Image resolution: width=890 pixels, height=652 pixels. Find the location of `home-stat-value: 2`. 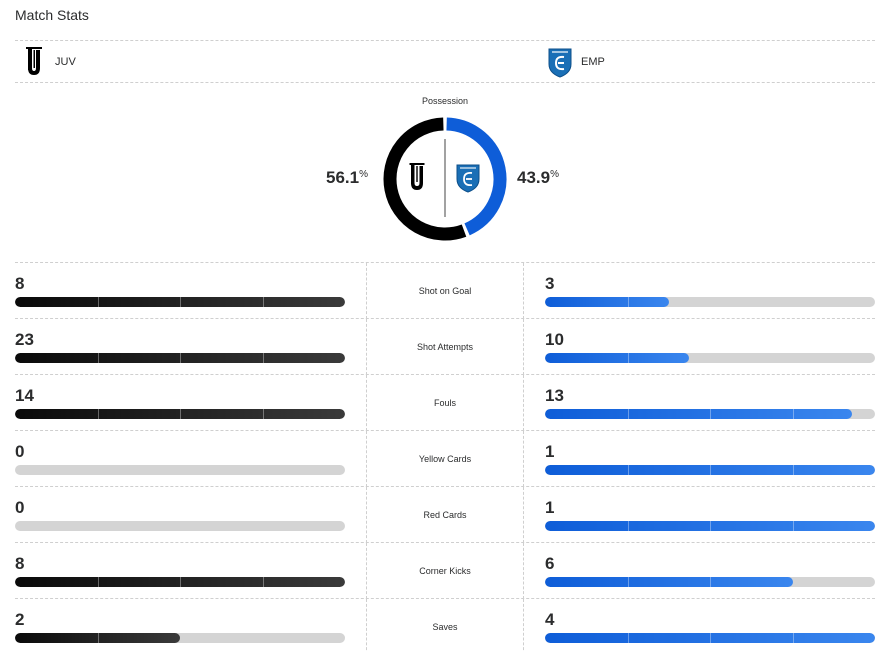

home-stat-value: 2 is located at coordinates (20, 619).